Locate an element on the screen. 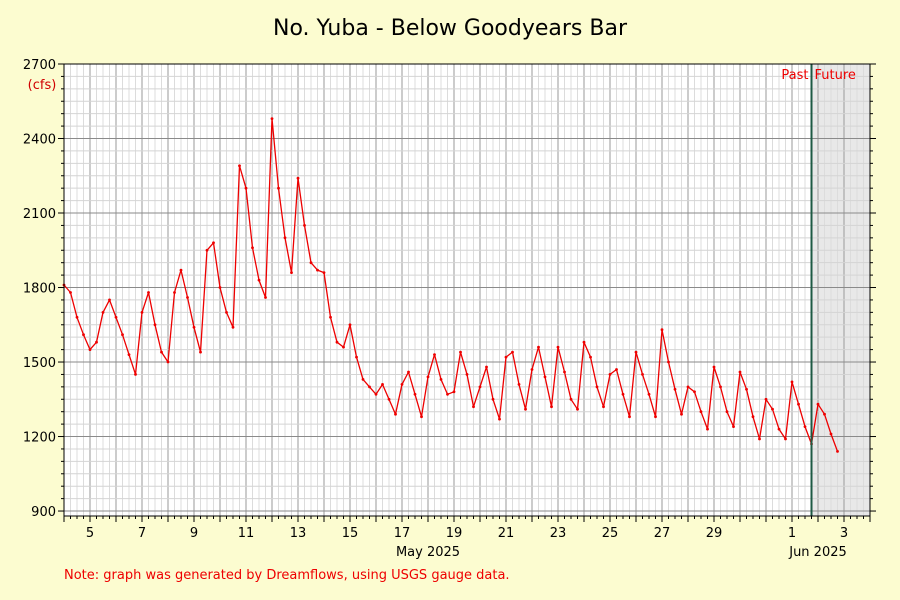 The height and width of the screenshot is (600, 900). x-tick-label: 17 is located at coordinates (402, 533).